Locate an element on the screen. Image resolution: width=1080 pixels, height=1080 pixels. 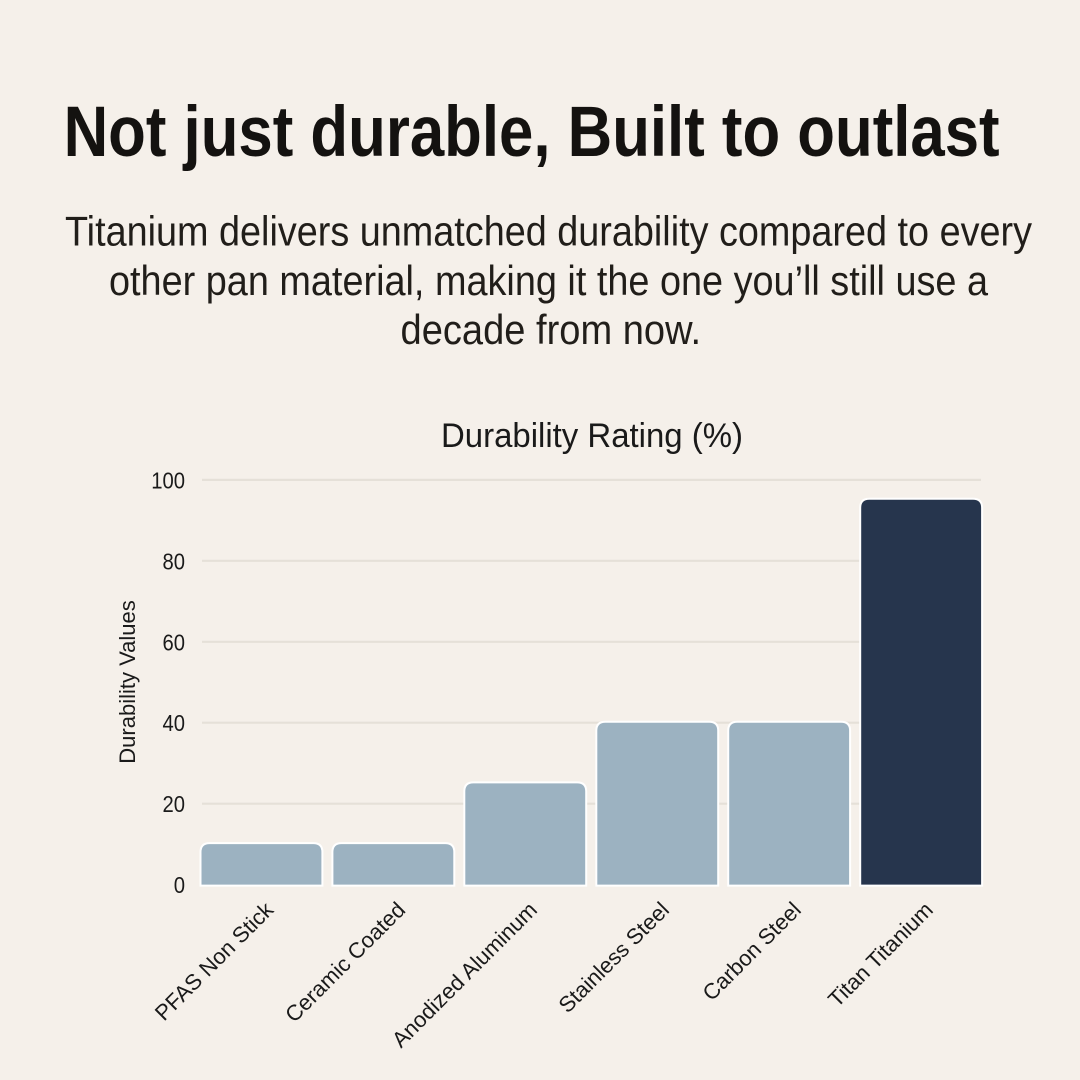
svg-text: 0 is located at coordinates (179, 885).